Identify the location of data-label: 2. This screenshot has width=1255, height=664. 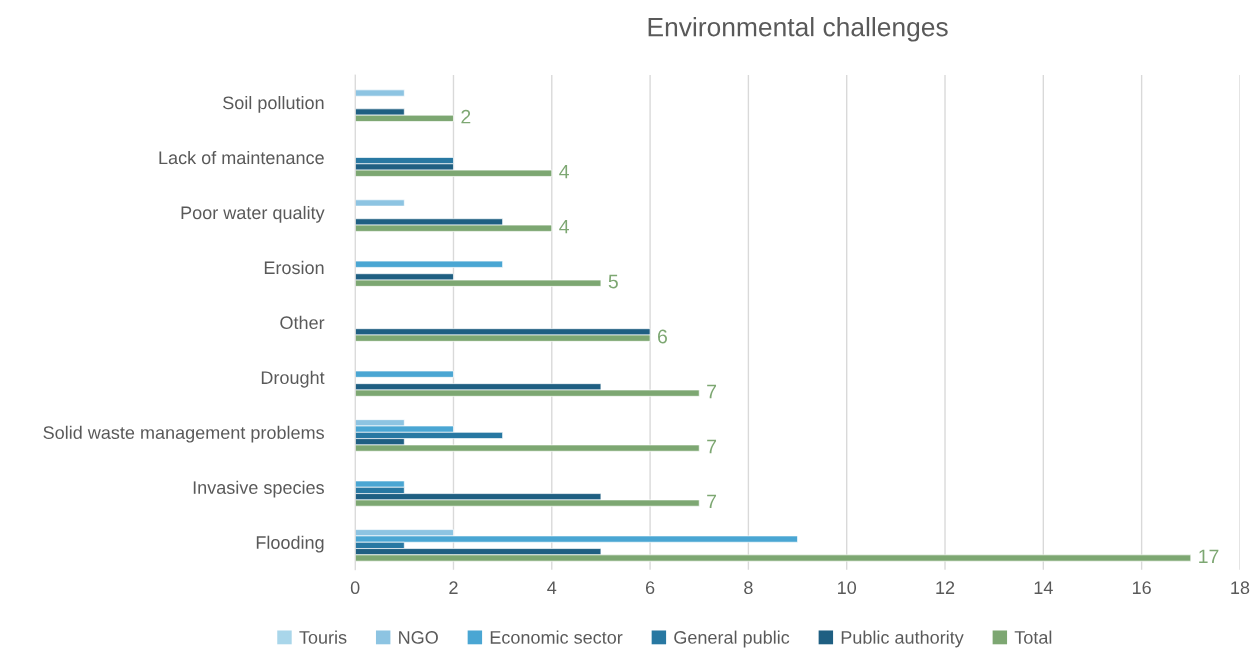
(466, 116).